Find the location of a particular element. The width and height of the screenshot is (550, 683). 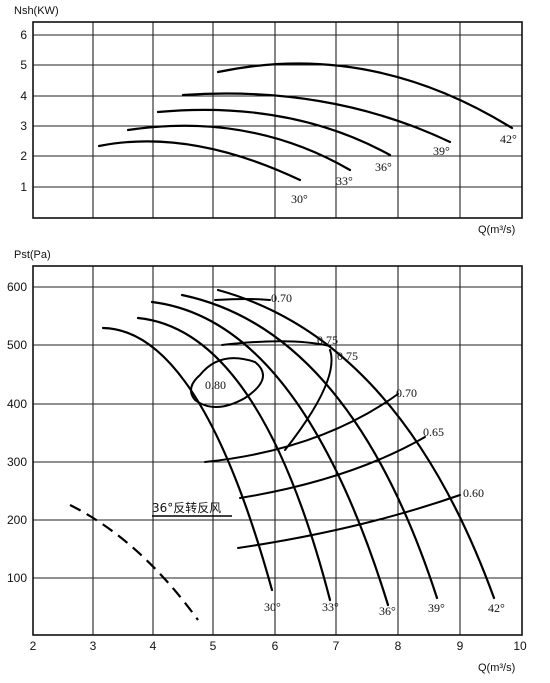

power-series-label: 30° is located at coordinates (299, 199).